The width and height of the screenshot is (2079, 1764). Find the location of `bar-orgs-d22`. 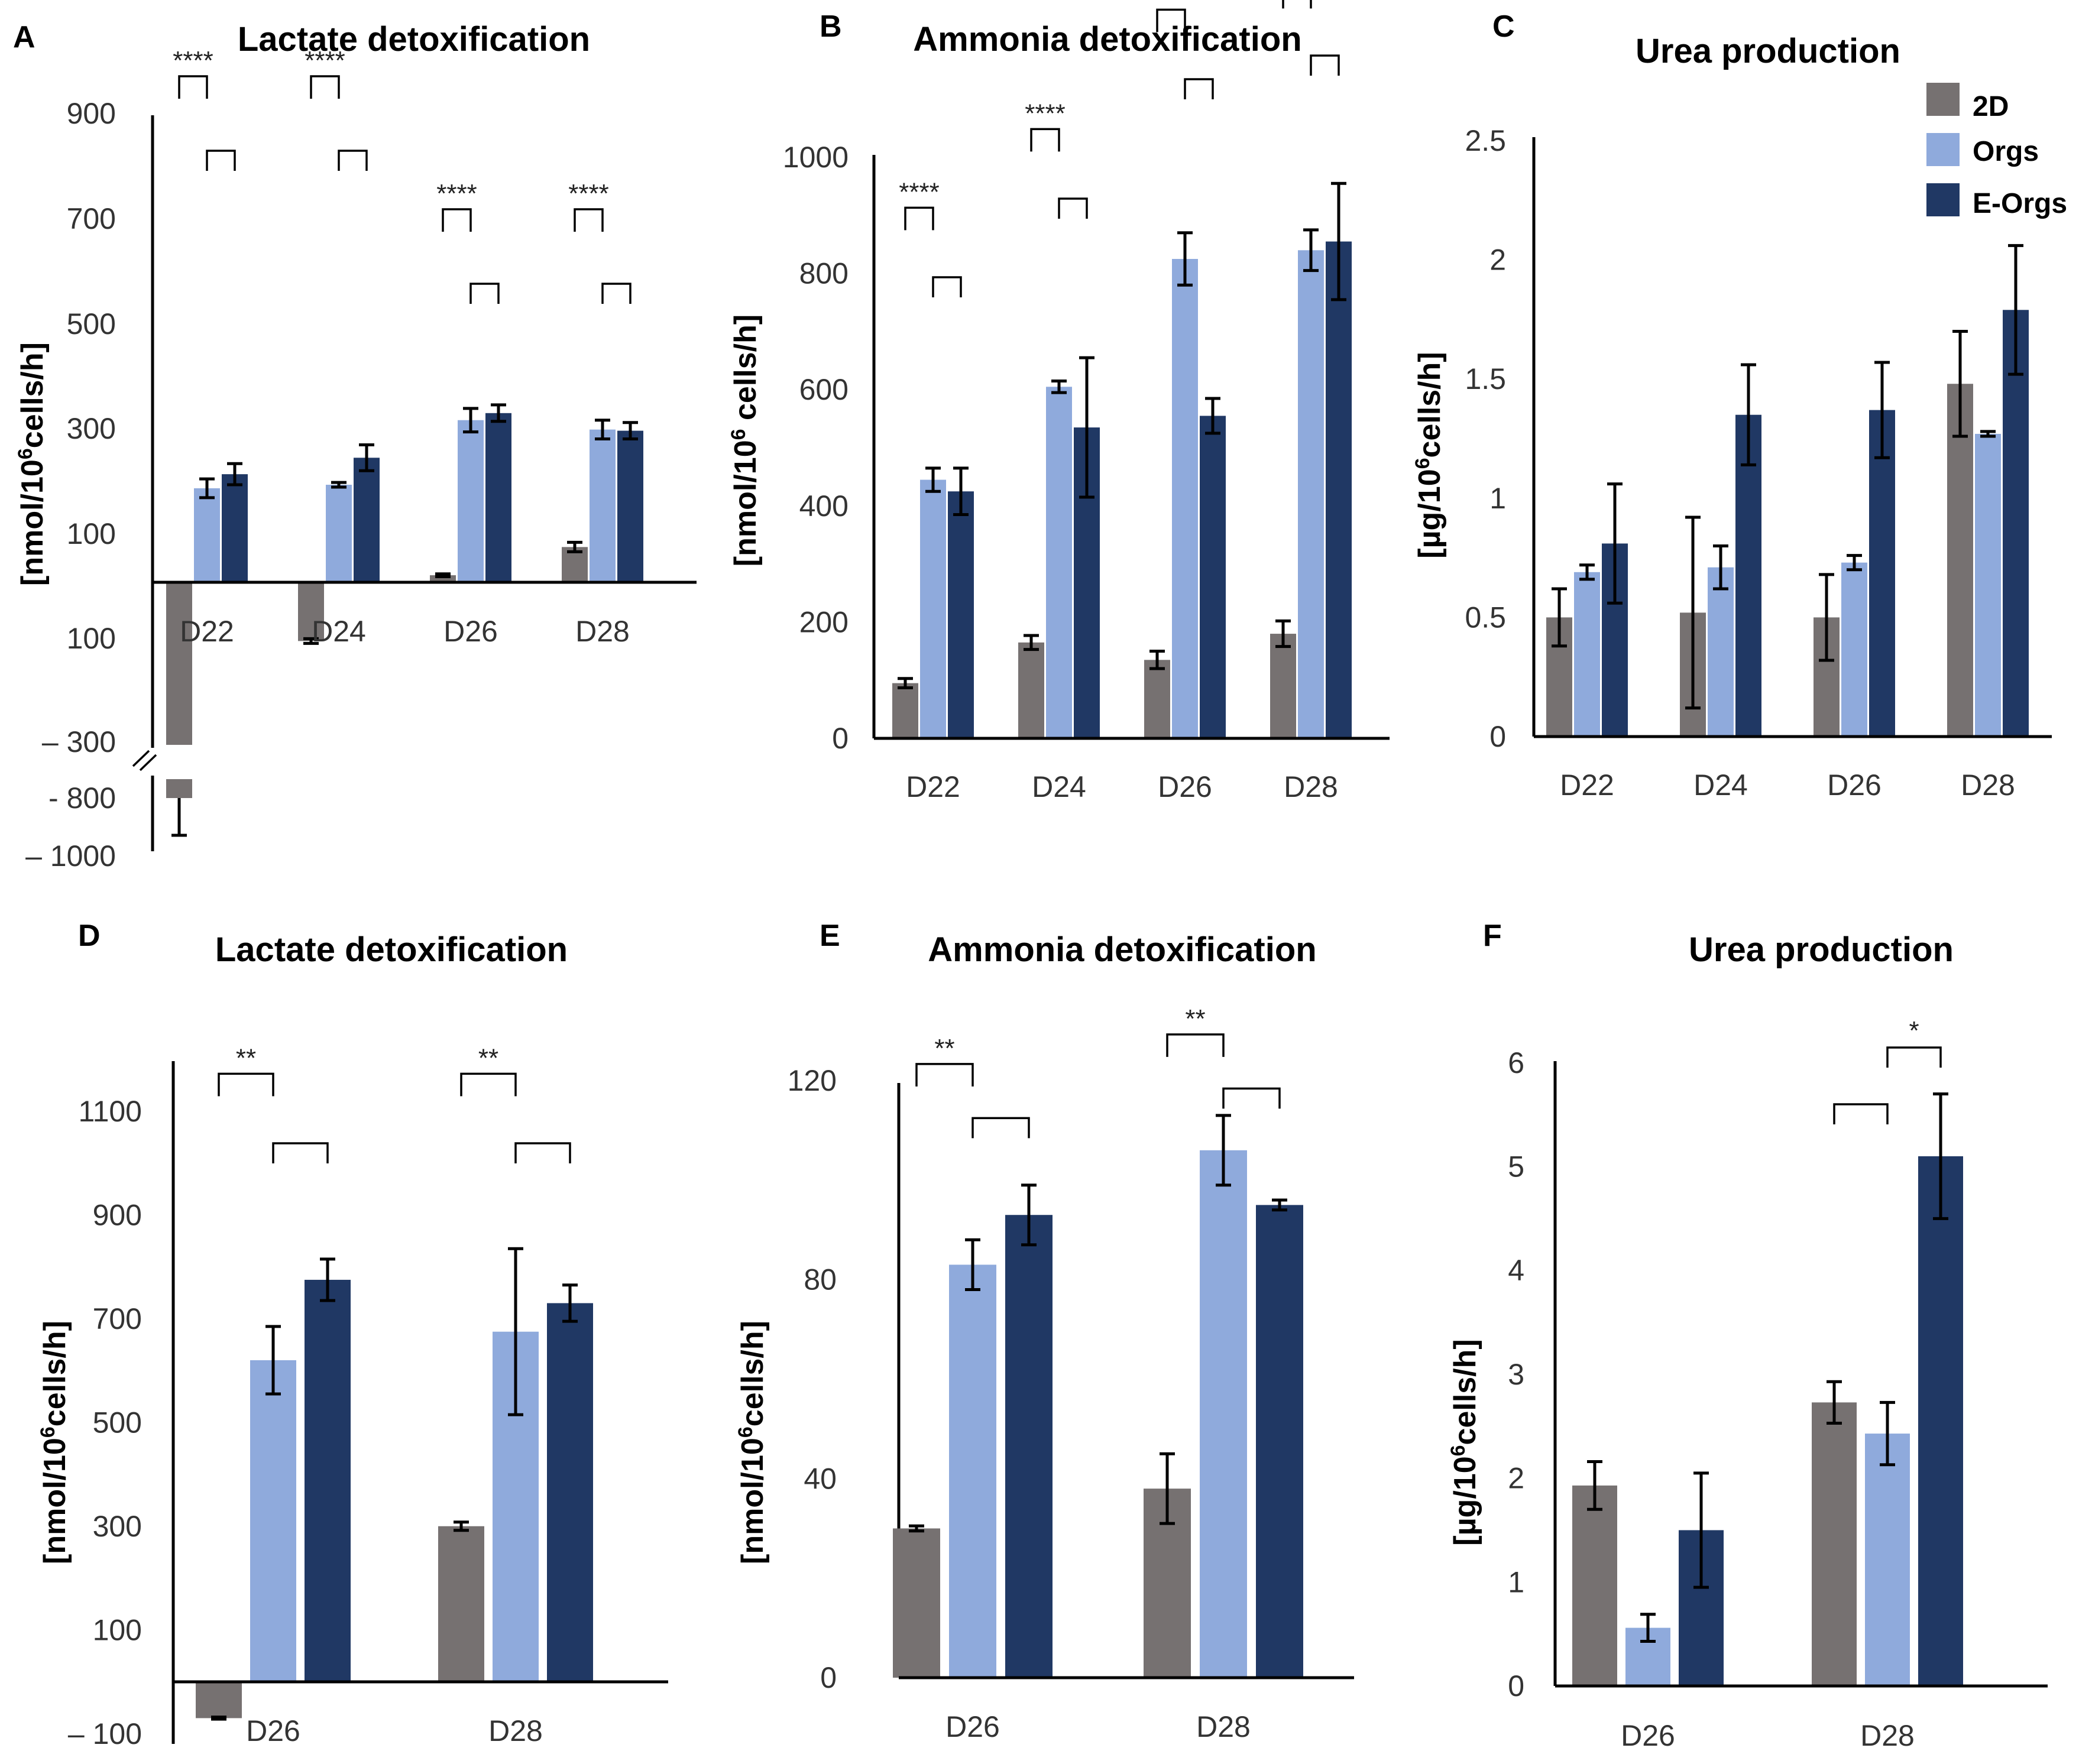

bar-orgs-d22 is located at coordinates (933, 608).